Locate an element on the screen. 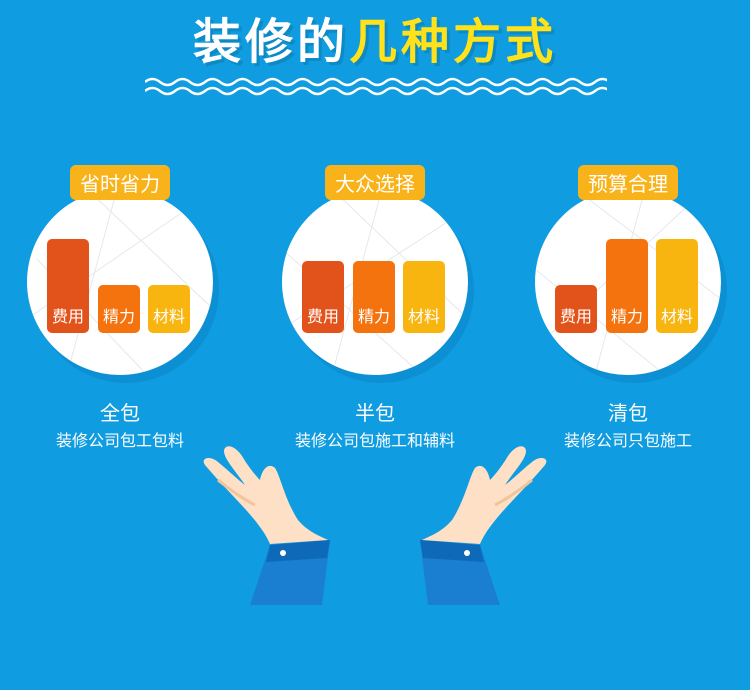 This screenshot has height=690, width=750. right-sleeve is located at coordinates (460, 572).